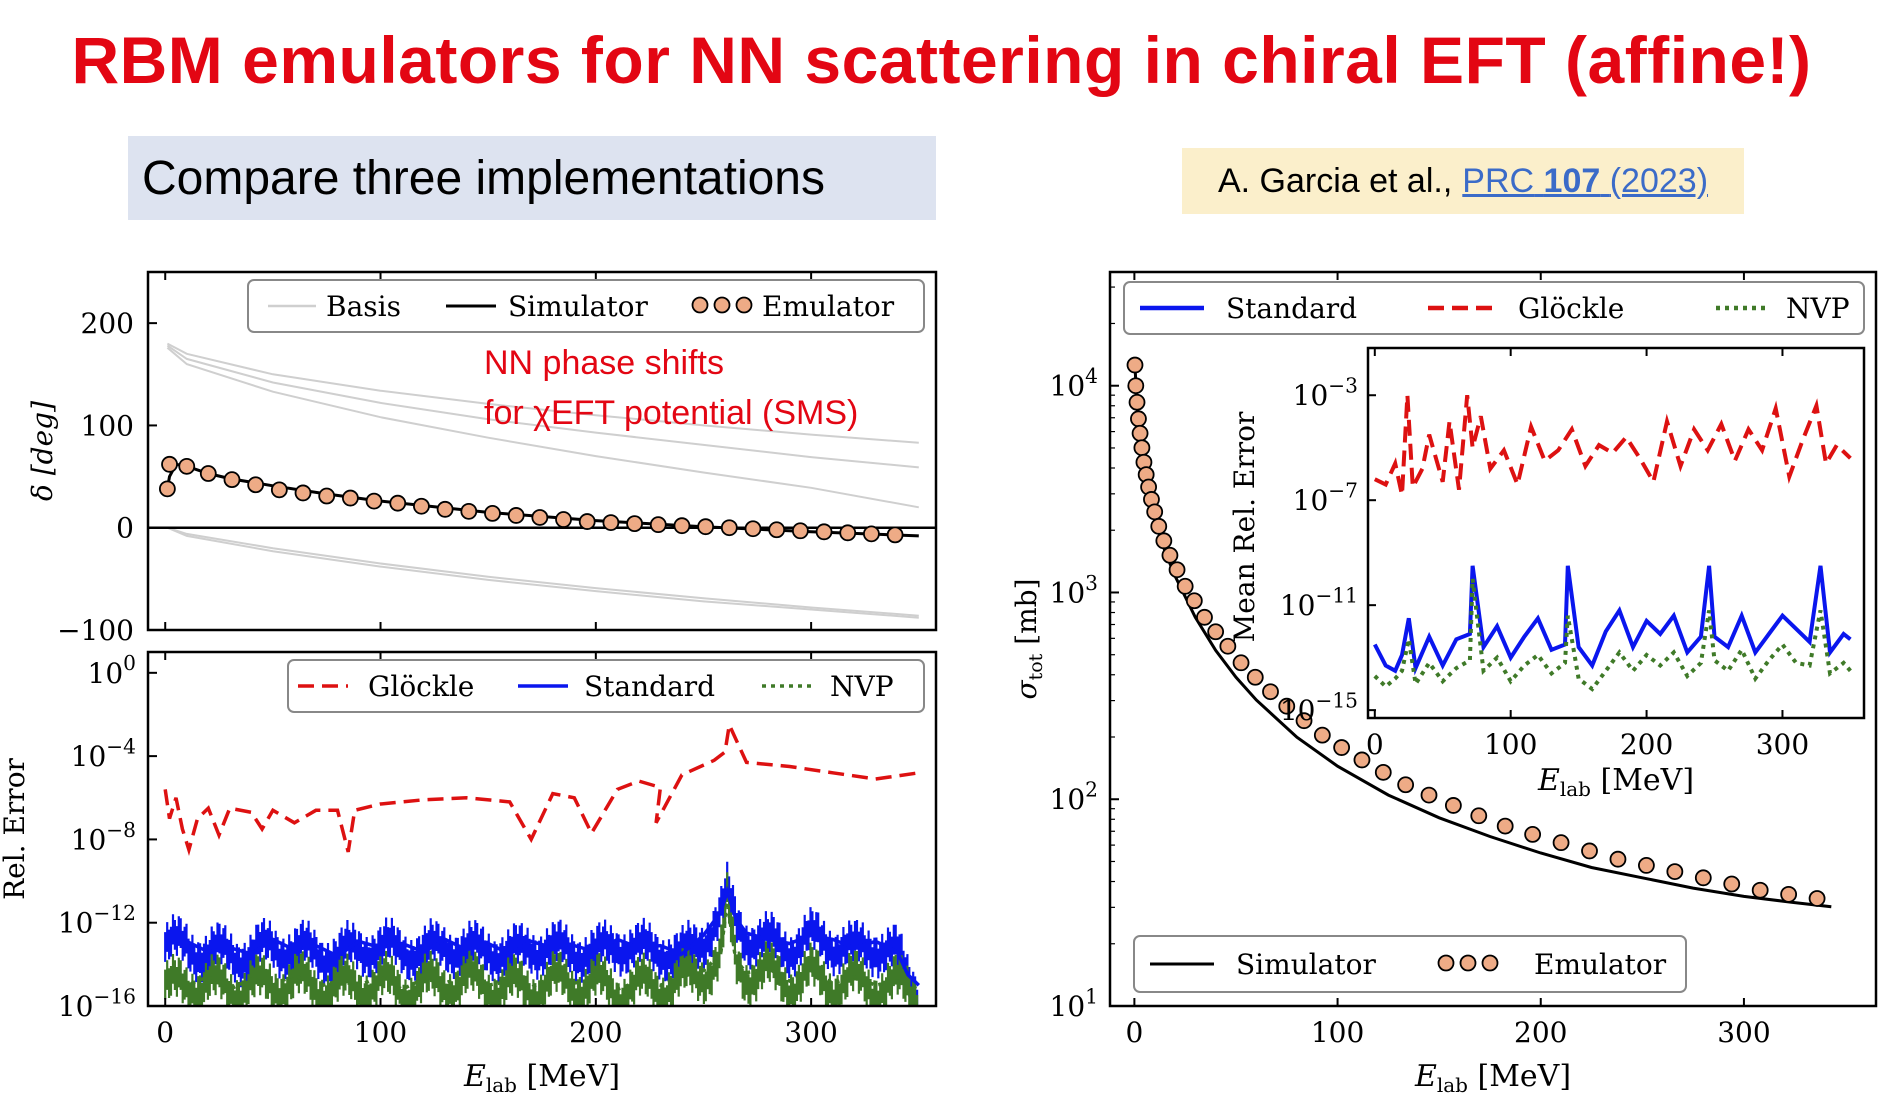 The image size is (1883, 1100). What do you see at coordinates (1818, 308) in the screenshot?
I see `legend2-nvp-label: NVP` at bounding box center [1818, 308].